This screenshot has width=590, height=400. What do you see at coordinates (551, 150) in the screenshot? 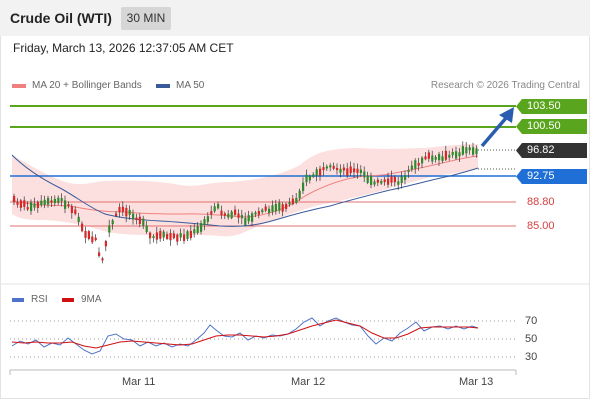
I see `price-label-last: 96.82` at bounding box center [551, 150].